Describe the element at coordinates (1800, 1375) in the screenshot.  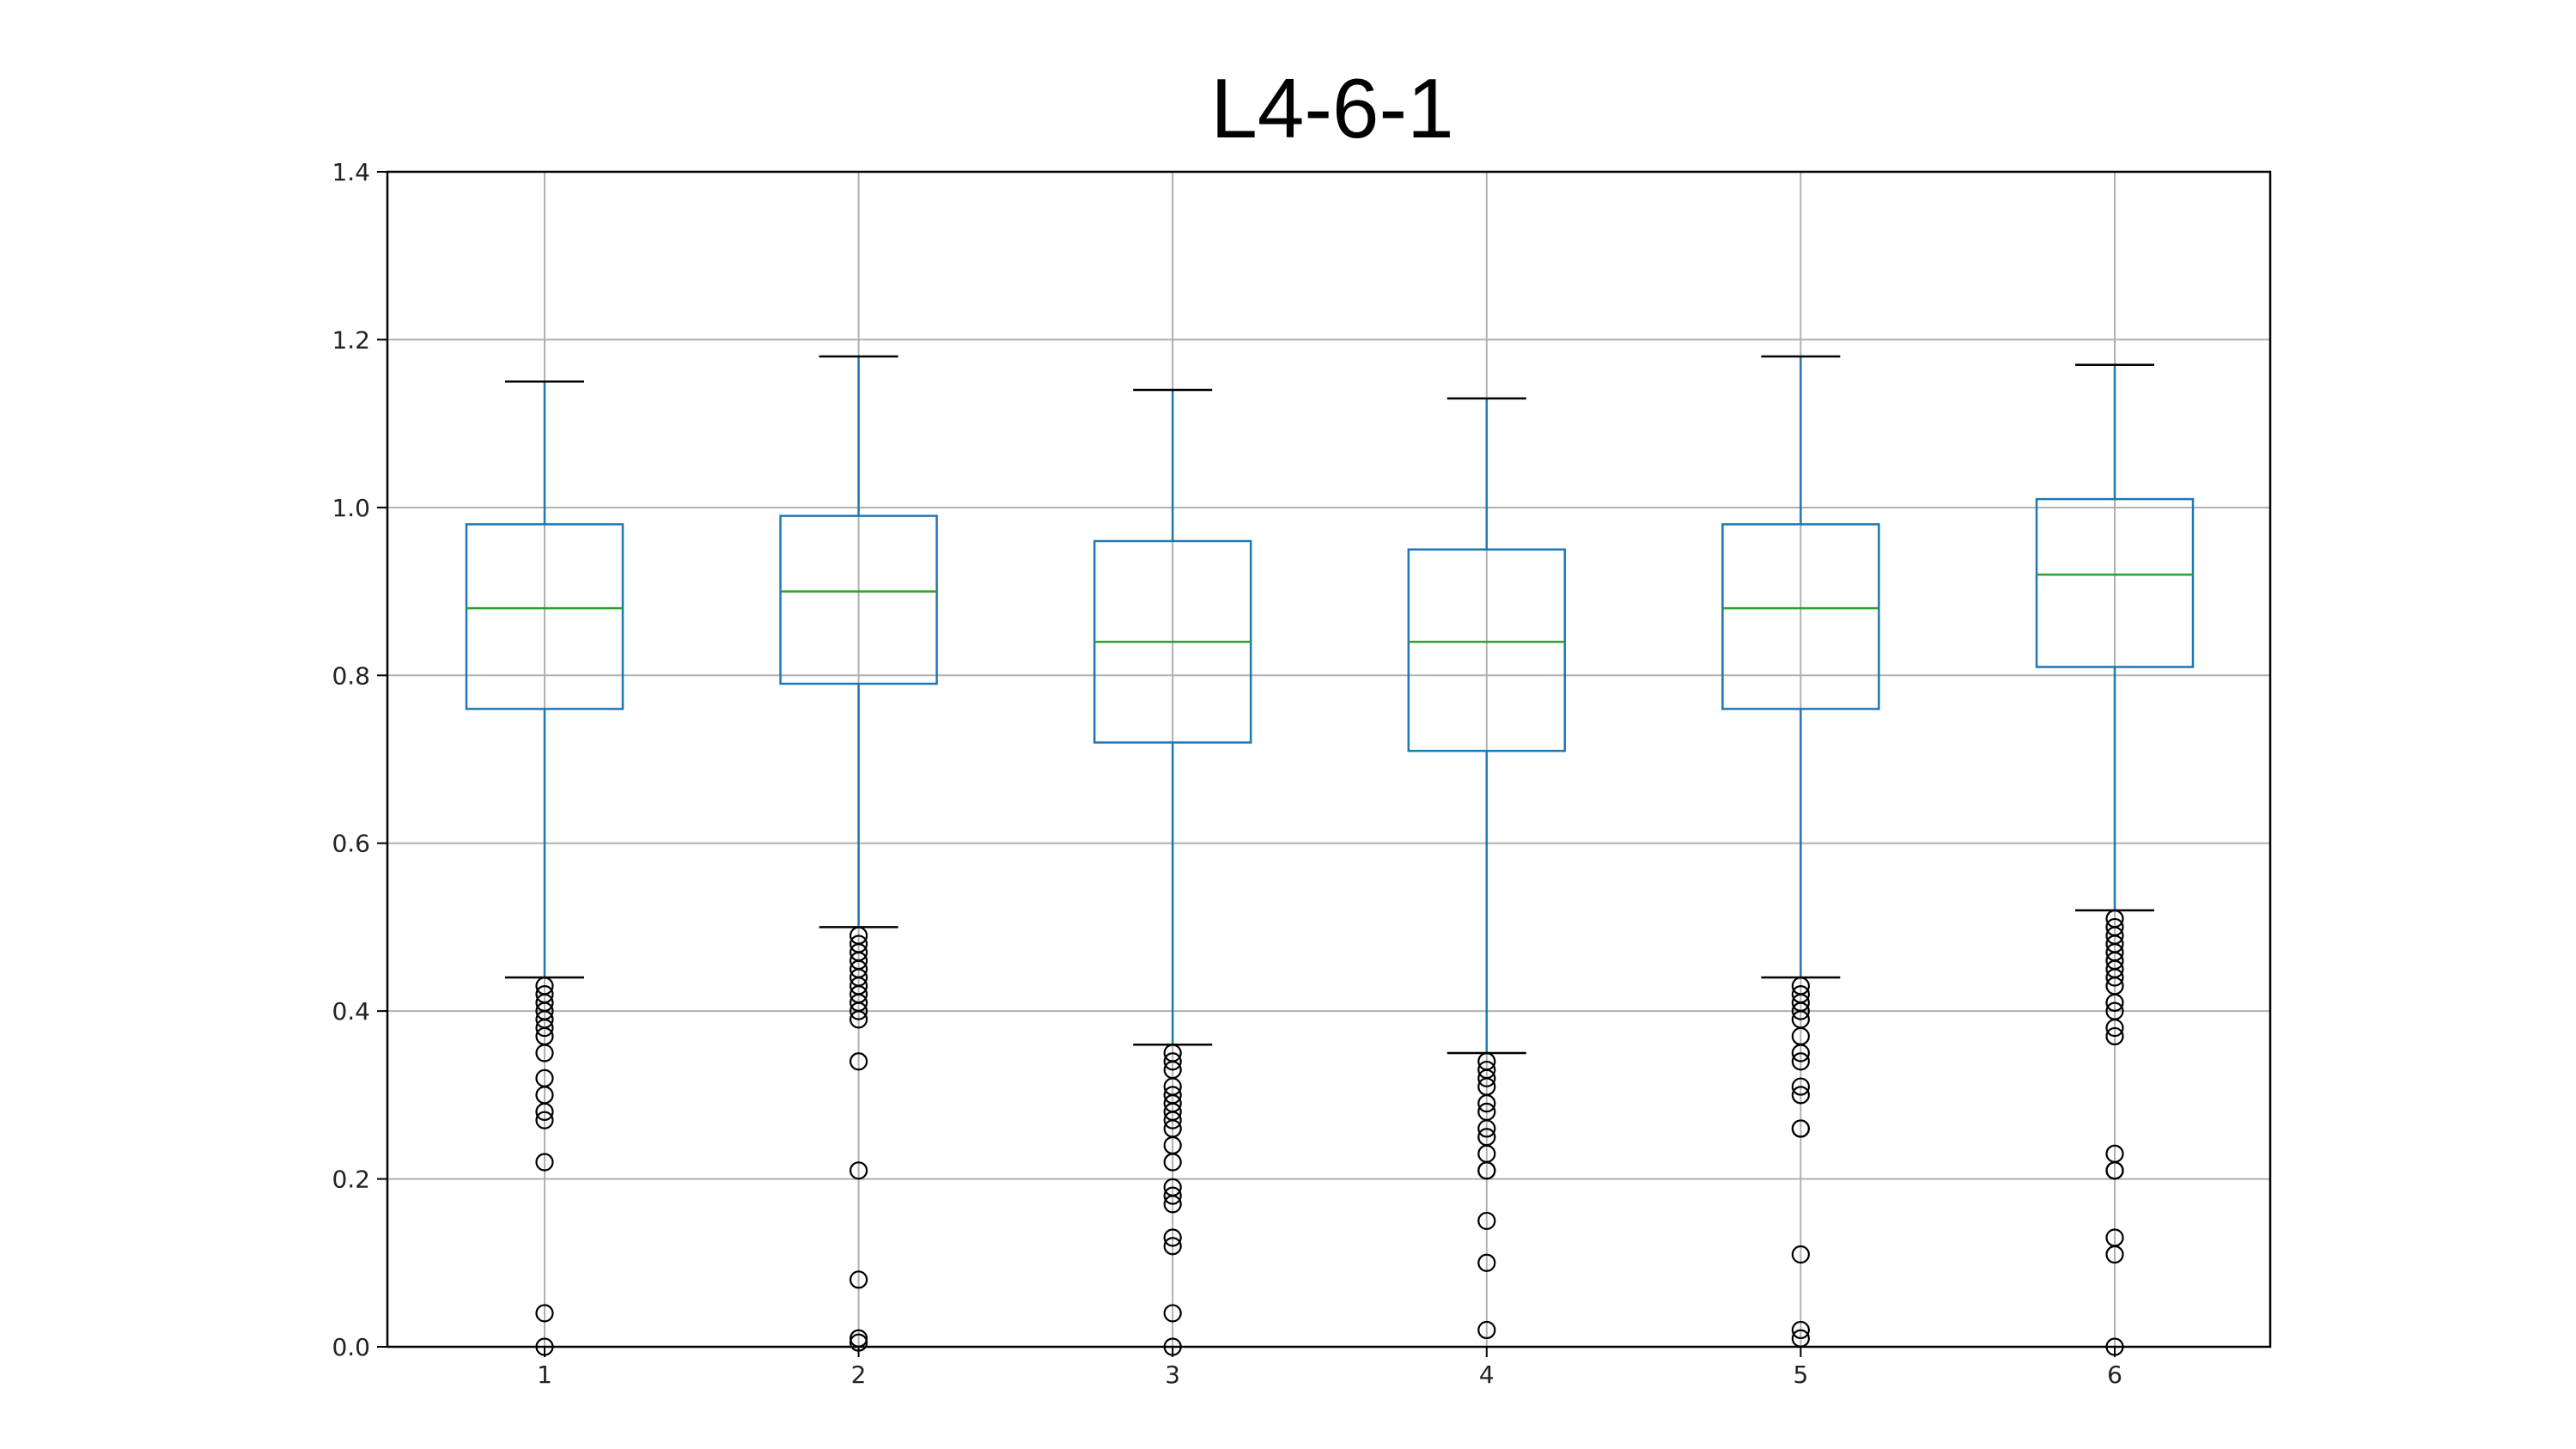
I see `x-tick-label: 5` at that location.